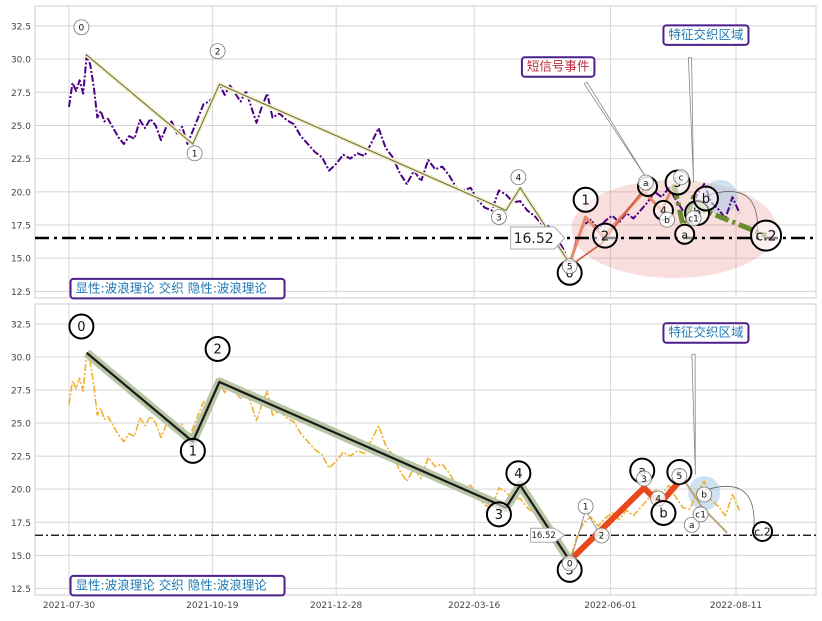 Image resolution: width=822 pixels, height=621 pixels. I want to click on sub-wave-label-text: c.2, so click(762, 531).